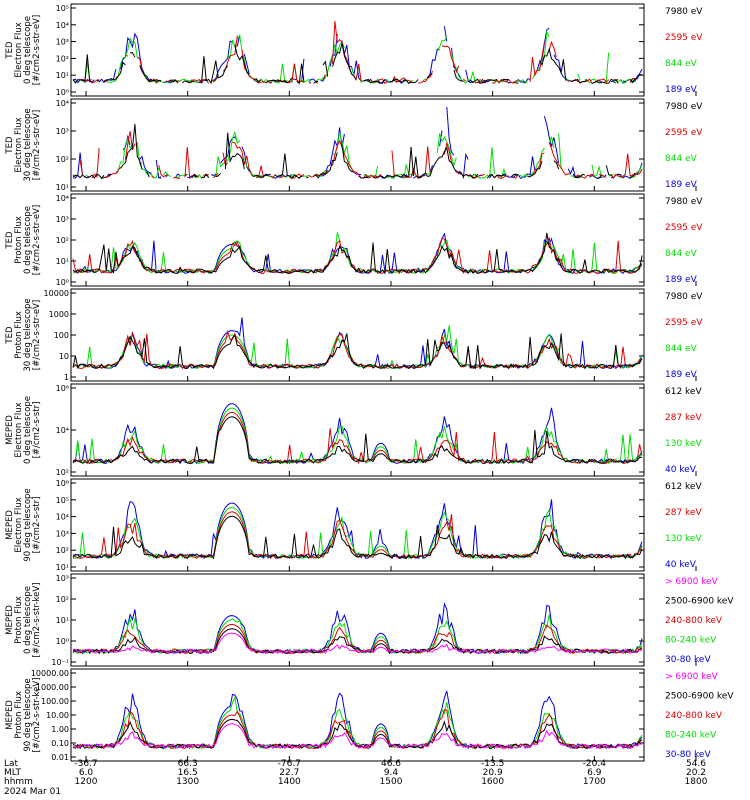  I want to click on x-tick-label: 46.6, so click(391, 764).